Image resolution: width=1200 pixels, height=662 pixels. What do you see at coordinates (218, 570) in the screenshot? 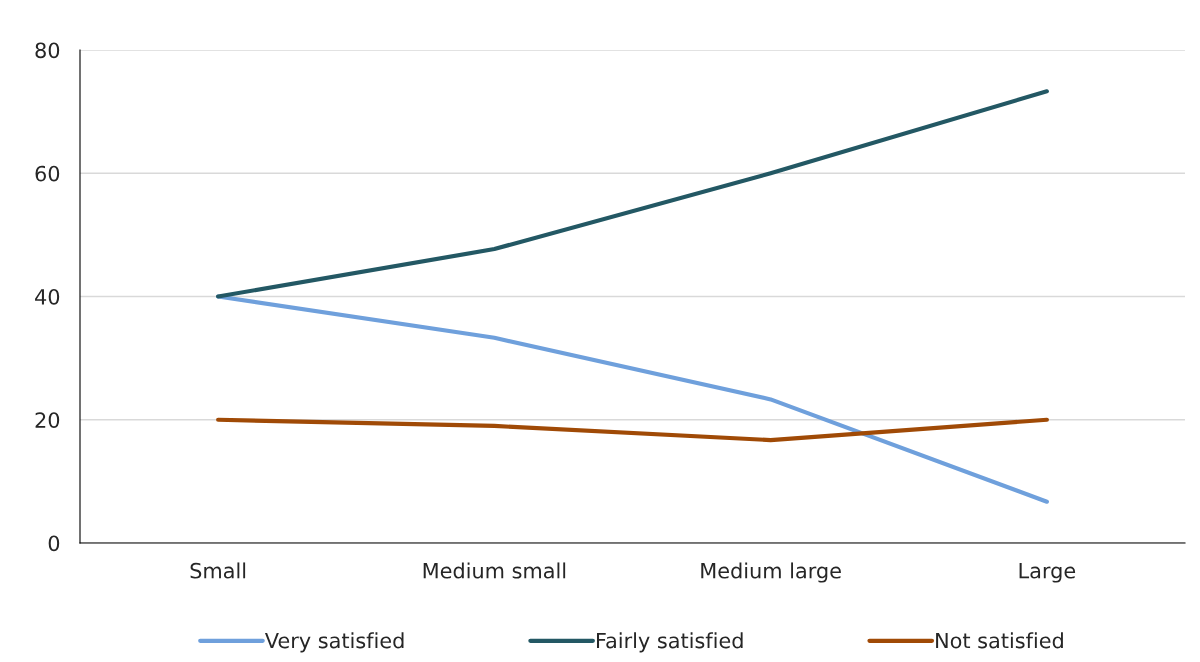
I see `x-tick-label: Small` at bounding box center [218, 570].